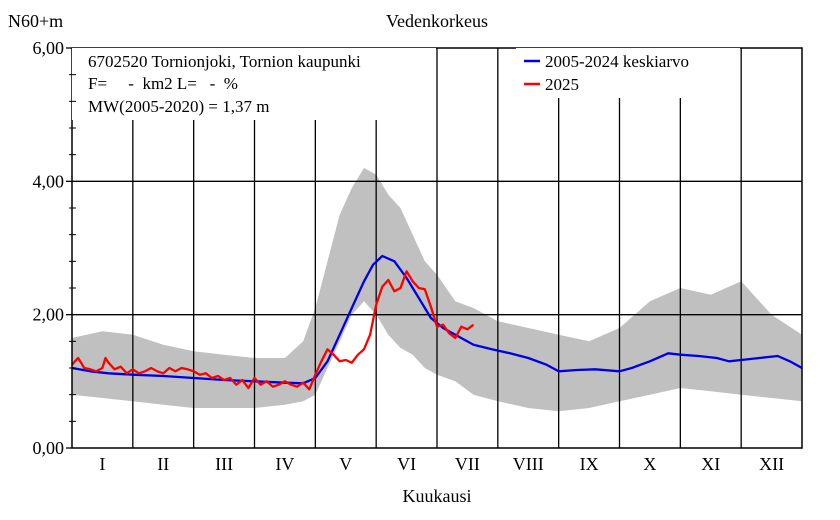  Describe the element at coordinates (710, 464) in the screenshot. I see `month-label: XI` at that location.